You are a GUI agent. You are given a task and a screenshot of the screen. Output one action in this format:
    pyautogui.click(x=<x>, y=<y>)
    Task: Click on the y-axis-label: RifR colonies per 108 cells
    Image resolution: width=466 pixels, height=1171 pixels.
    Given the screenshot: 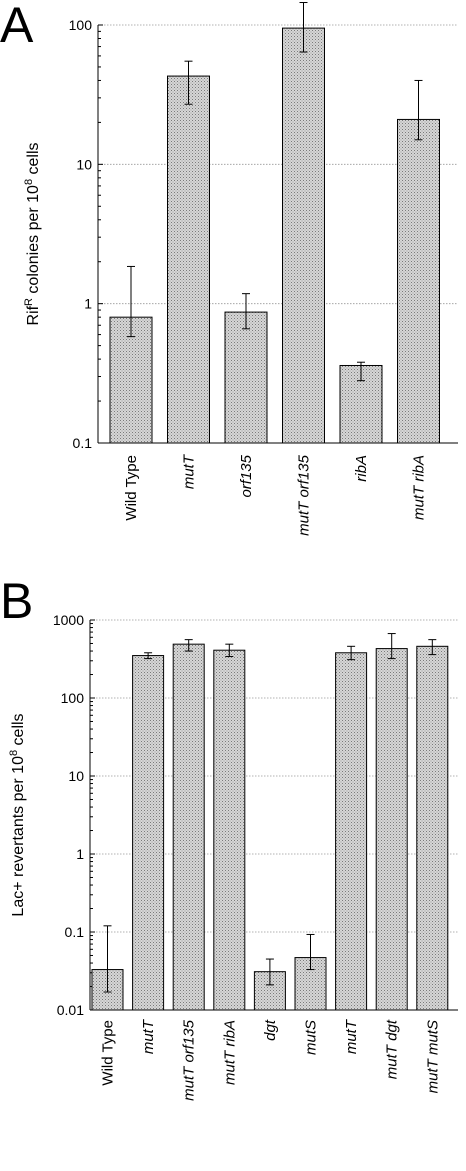 What is the action you would take?
    pyautogui.click(x=32, y=233)
    